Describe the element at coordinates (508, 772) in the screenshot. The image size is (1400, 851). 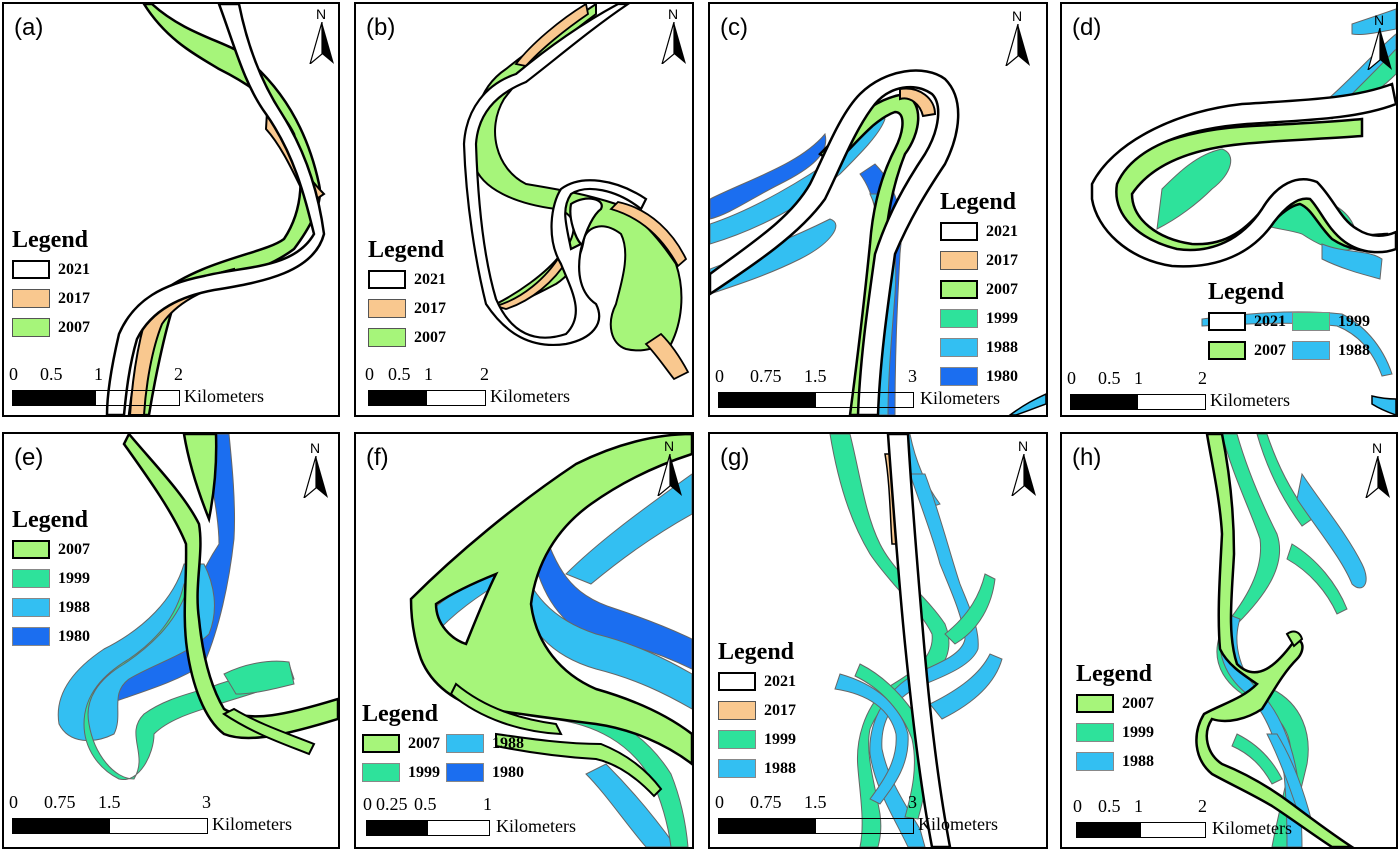
I see `legend-label: 1980` at that location.